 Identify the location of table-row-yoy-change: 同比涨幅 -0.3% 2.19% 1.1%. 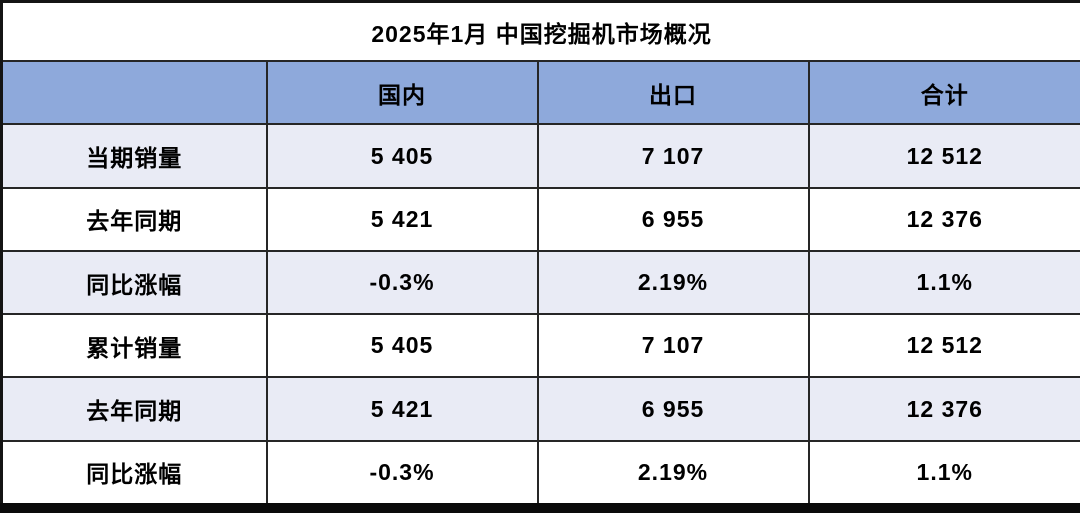
(540, 282).